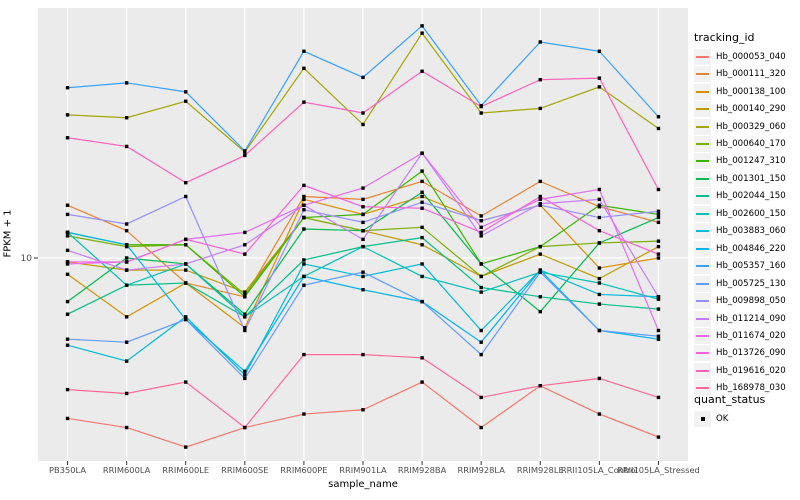 The width and height of the screenshot is (800, 500). I want to click on legend-label: Hb_019616_020, so click(751, 370).